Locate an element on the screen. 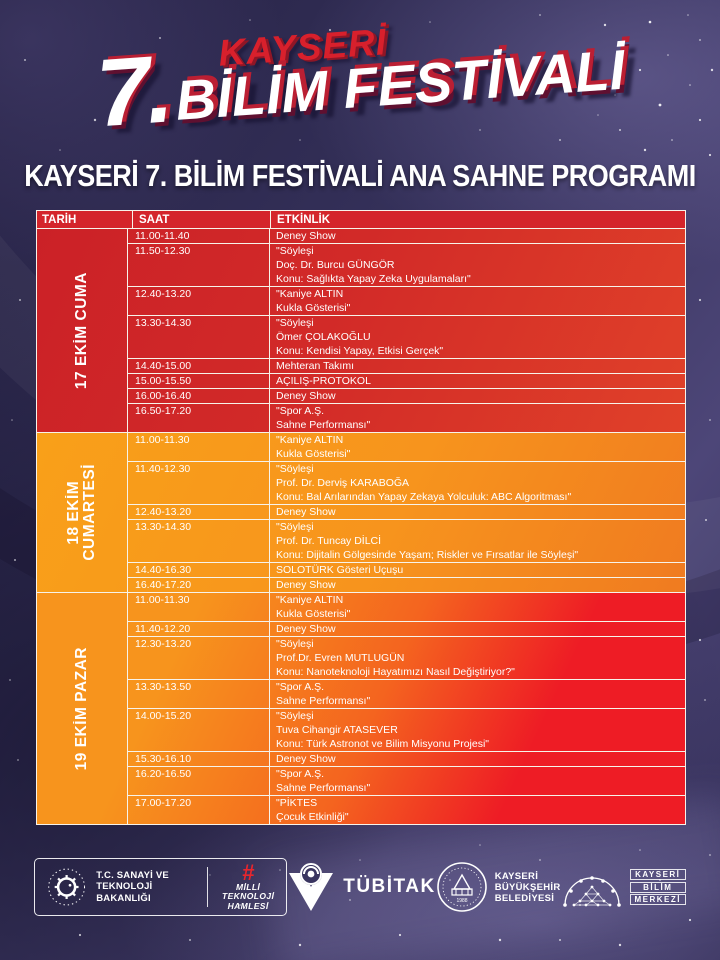 This screenshot has height=960, width=720. table-row: 17.00-17.20 "PİKTES Çocuk Etkinliği" is located at coordinates (406, 809).